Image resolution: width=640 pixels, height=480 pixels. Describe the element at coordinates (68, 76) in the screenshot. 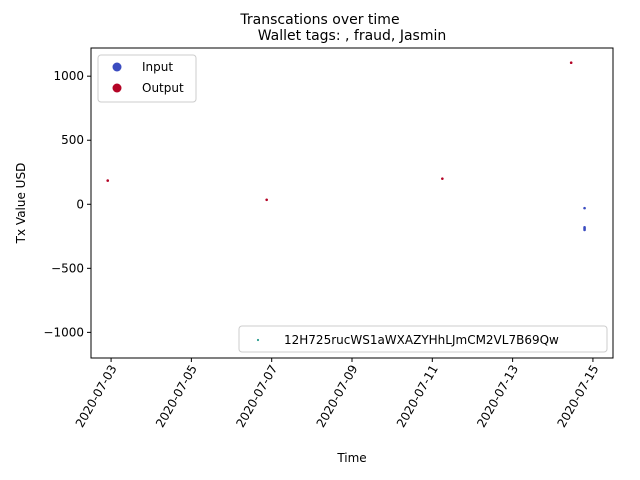

I see `y-tick-label: 1000` at that location.